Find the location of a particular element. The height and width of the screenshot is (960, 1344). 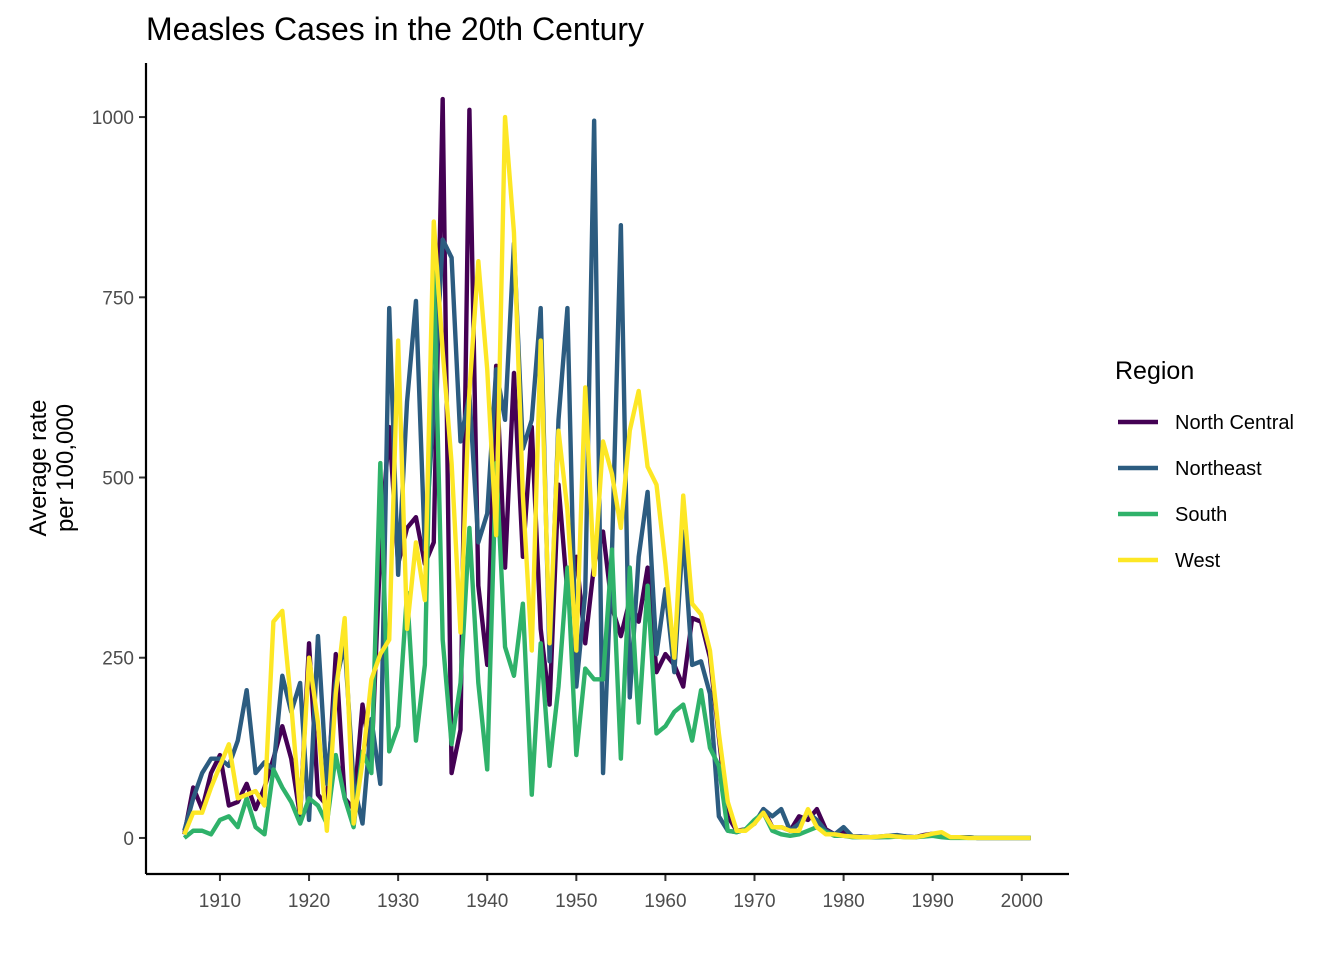

y-axis-title-line-1: Average rate is located at coordinates (38, 468).